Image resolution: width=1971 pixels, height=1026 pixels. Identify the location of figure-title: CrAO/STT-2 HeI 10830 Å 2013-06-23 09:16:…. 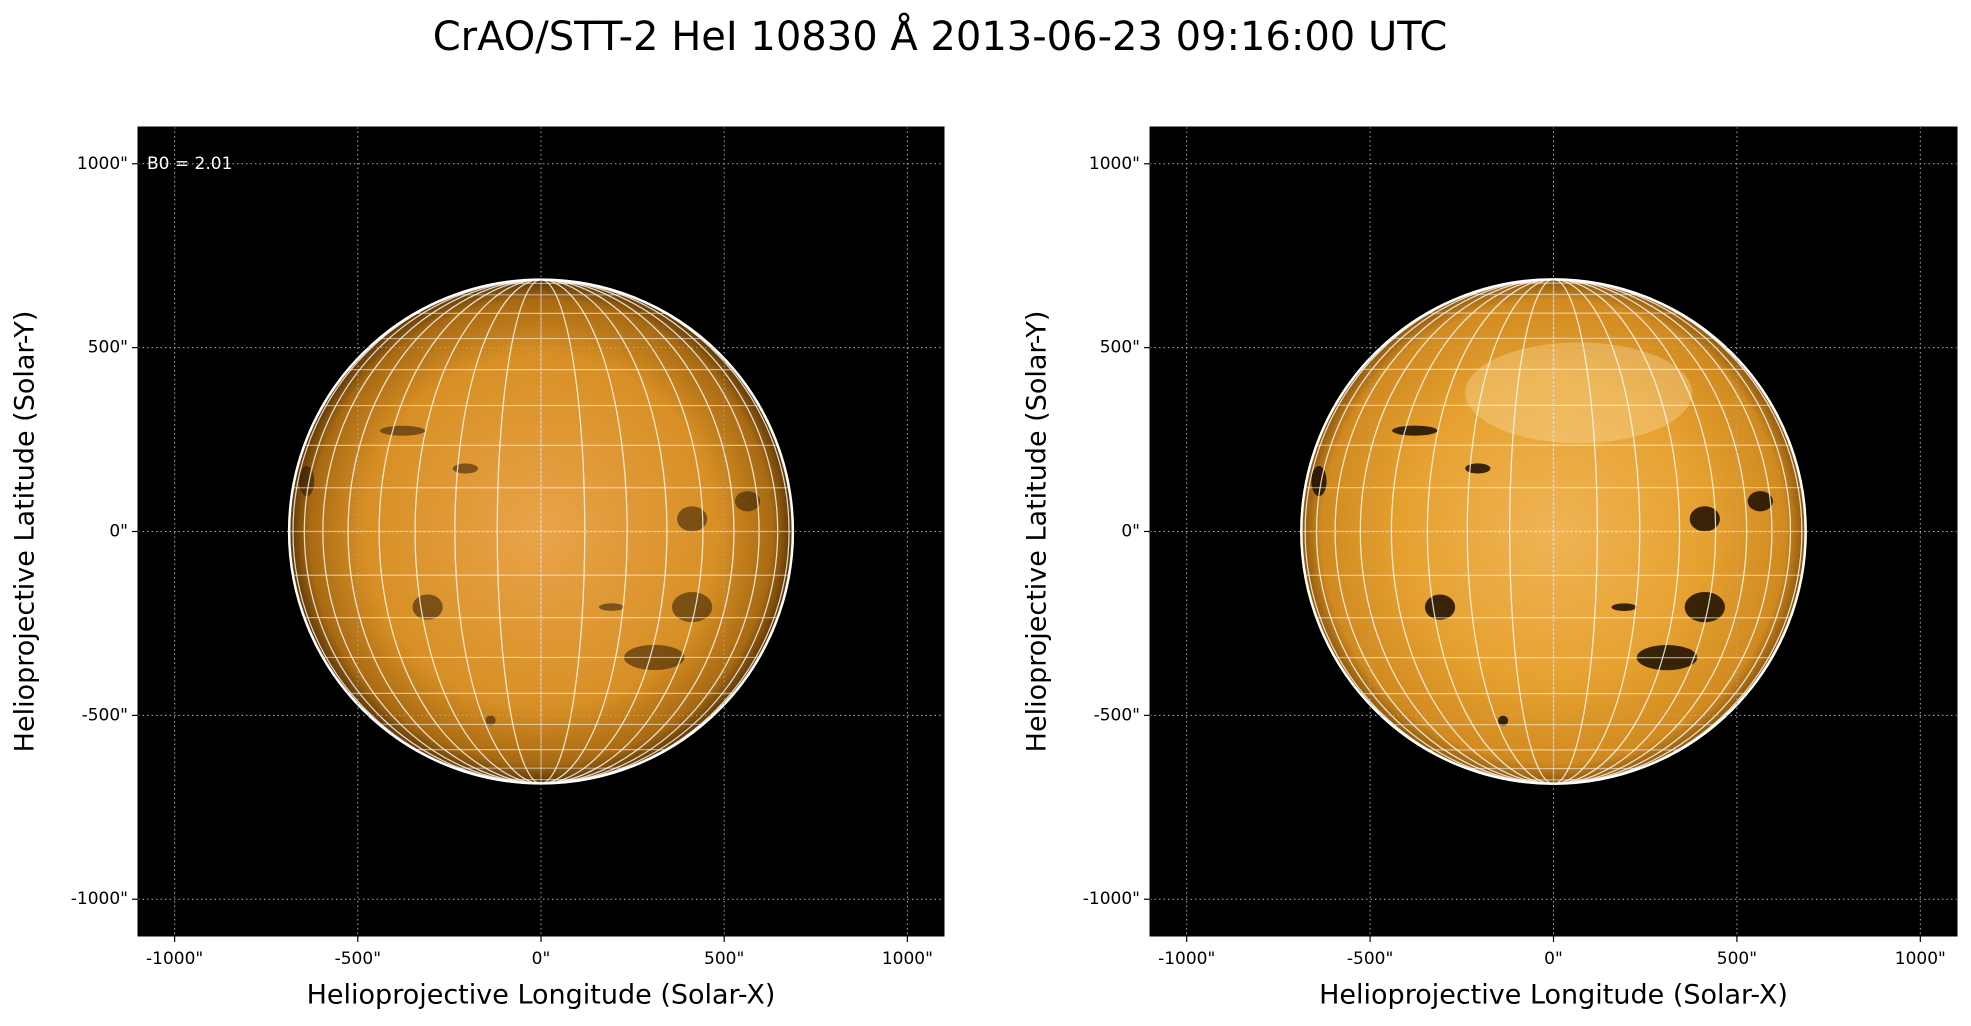
(940, 36).